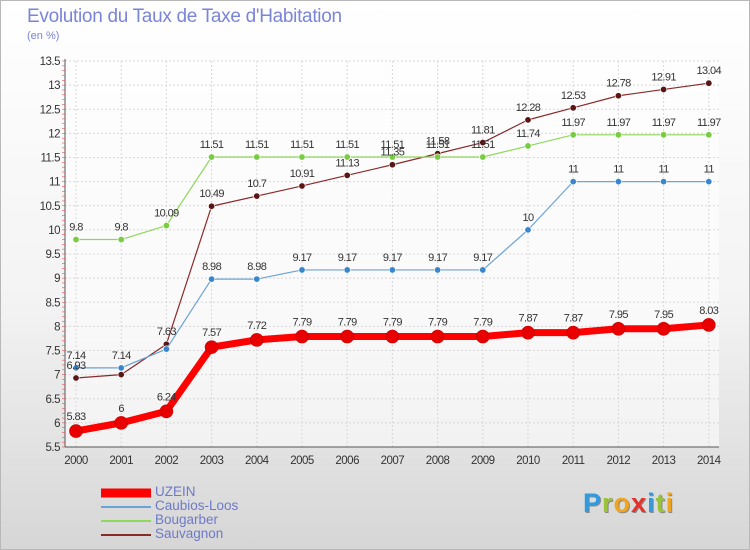 This screenshot has height=550, width=750. I want to click on data-label-sauvagnon: 12.78, so click(618, 84).